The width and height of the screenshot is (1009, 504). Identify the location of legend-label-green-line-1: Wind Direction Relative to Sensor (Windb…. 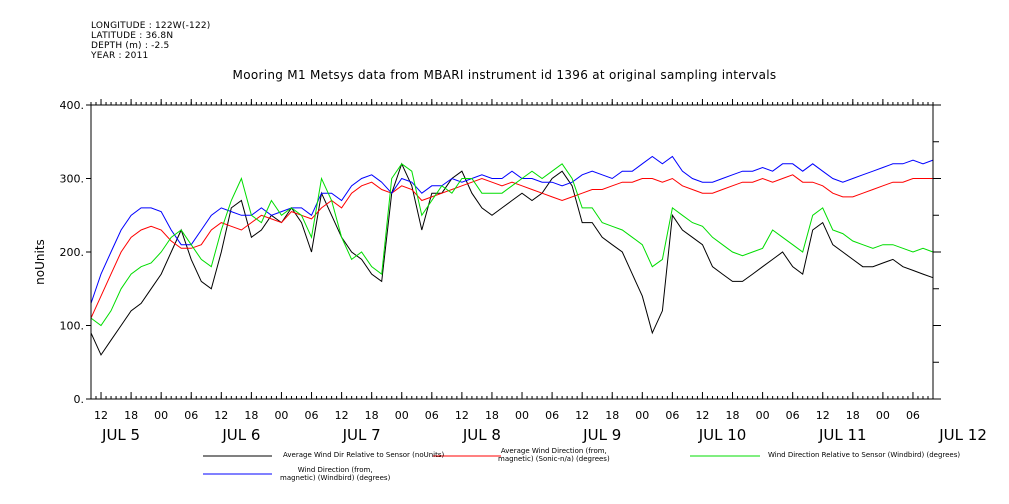
(864, 455).